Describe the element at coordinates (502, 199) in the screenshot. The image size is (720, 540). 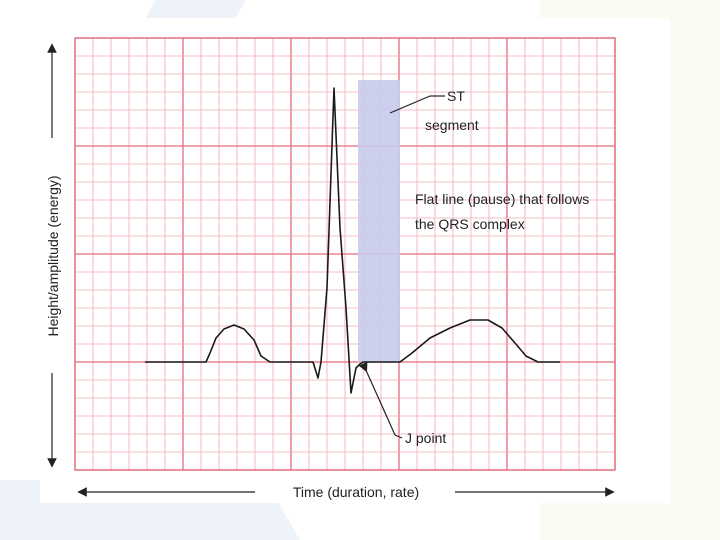
I see `flat-line-label-1: Flat line (pause) that follows` at that location.